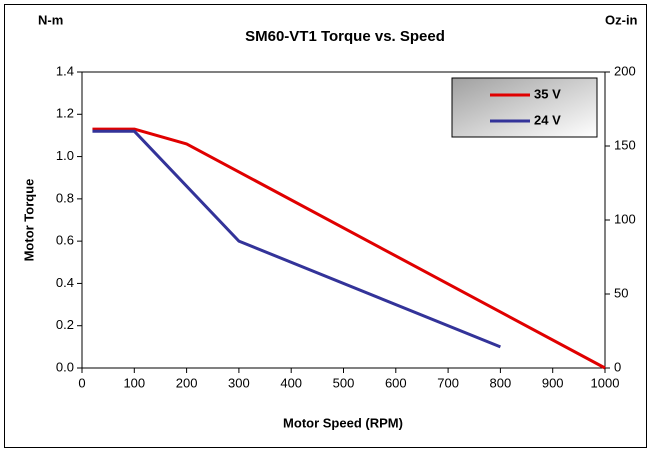  What do you see at coordinates (621, 19) in the screenshot?
I see `y2-unit: Oz-in` at bounding box center [621, 19].